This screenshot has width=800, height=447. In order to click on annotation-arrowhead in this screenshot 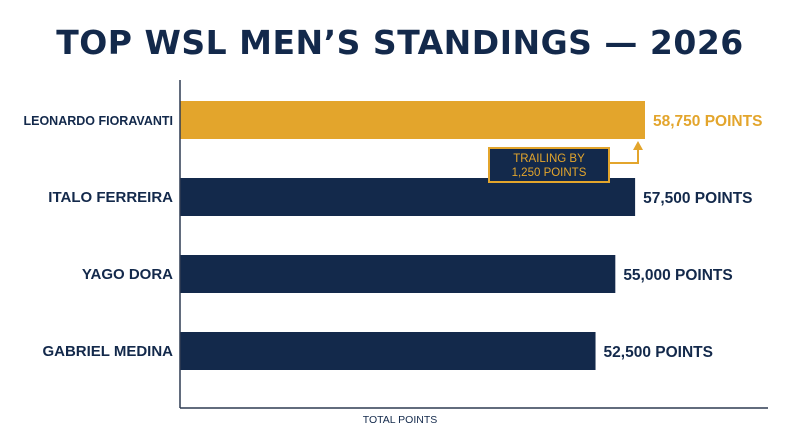, I will do `click(638, 145)`.